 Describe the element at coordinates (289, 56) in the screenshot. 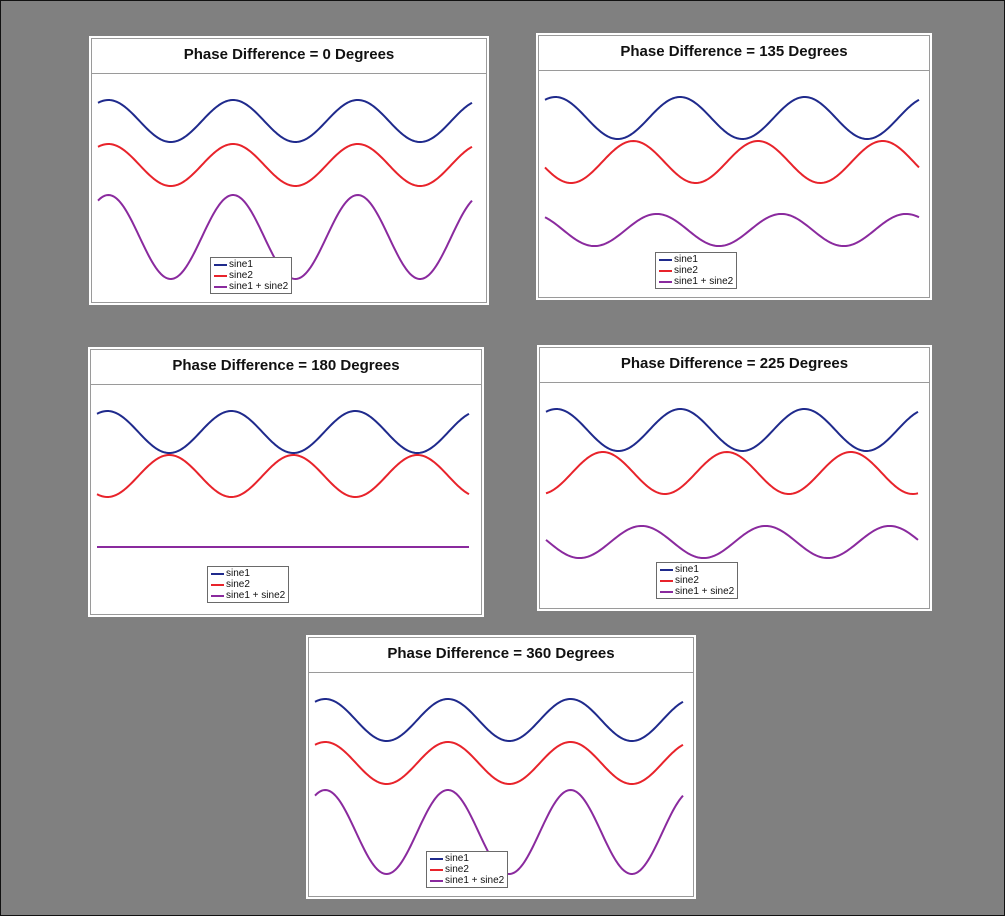

I see `chart-title: Phase Difference = 0 Degrees` at that location.